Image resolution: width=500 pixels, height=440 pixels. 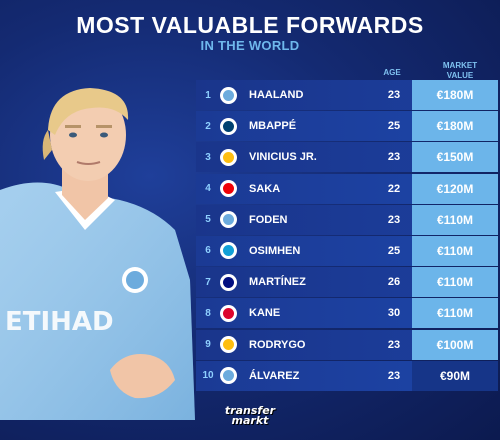 What do you see at coordinates (277, 282) in the screenshot?
I see `player-name: MARTÍNEZ` at bounding box center [277, 282].